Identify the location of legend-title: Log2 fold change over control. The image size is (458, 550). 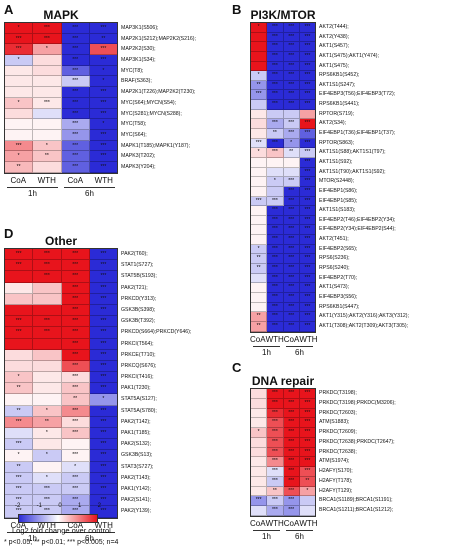
(61, 530).